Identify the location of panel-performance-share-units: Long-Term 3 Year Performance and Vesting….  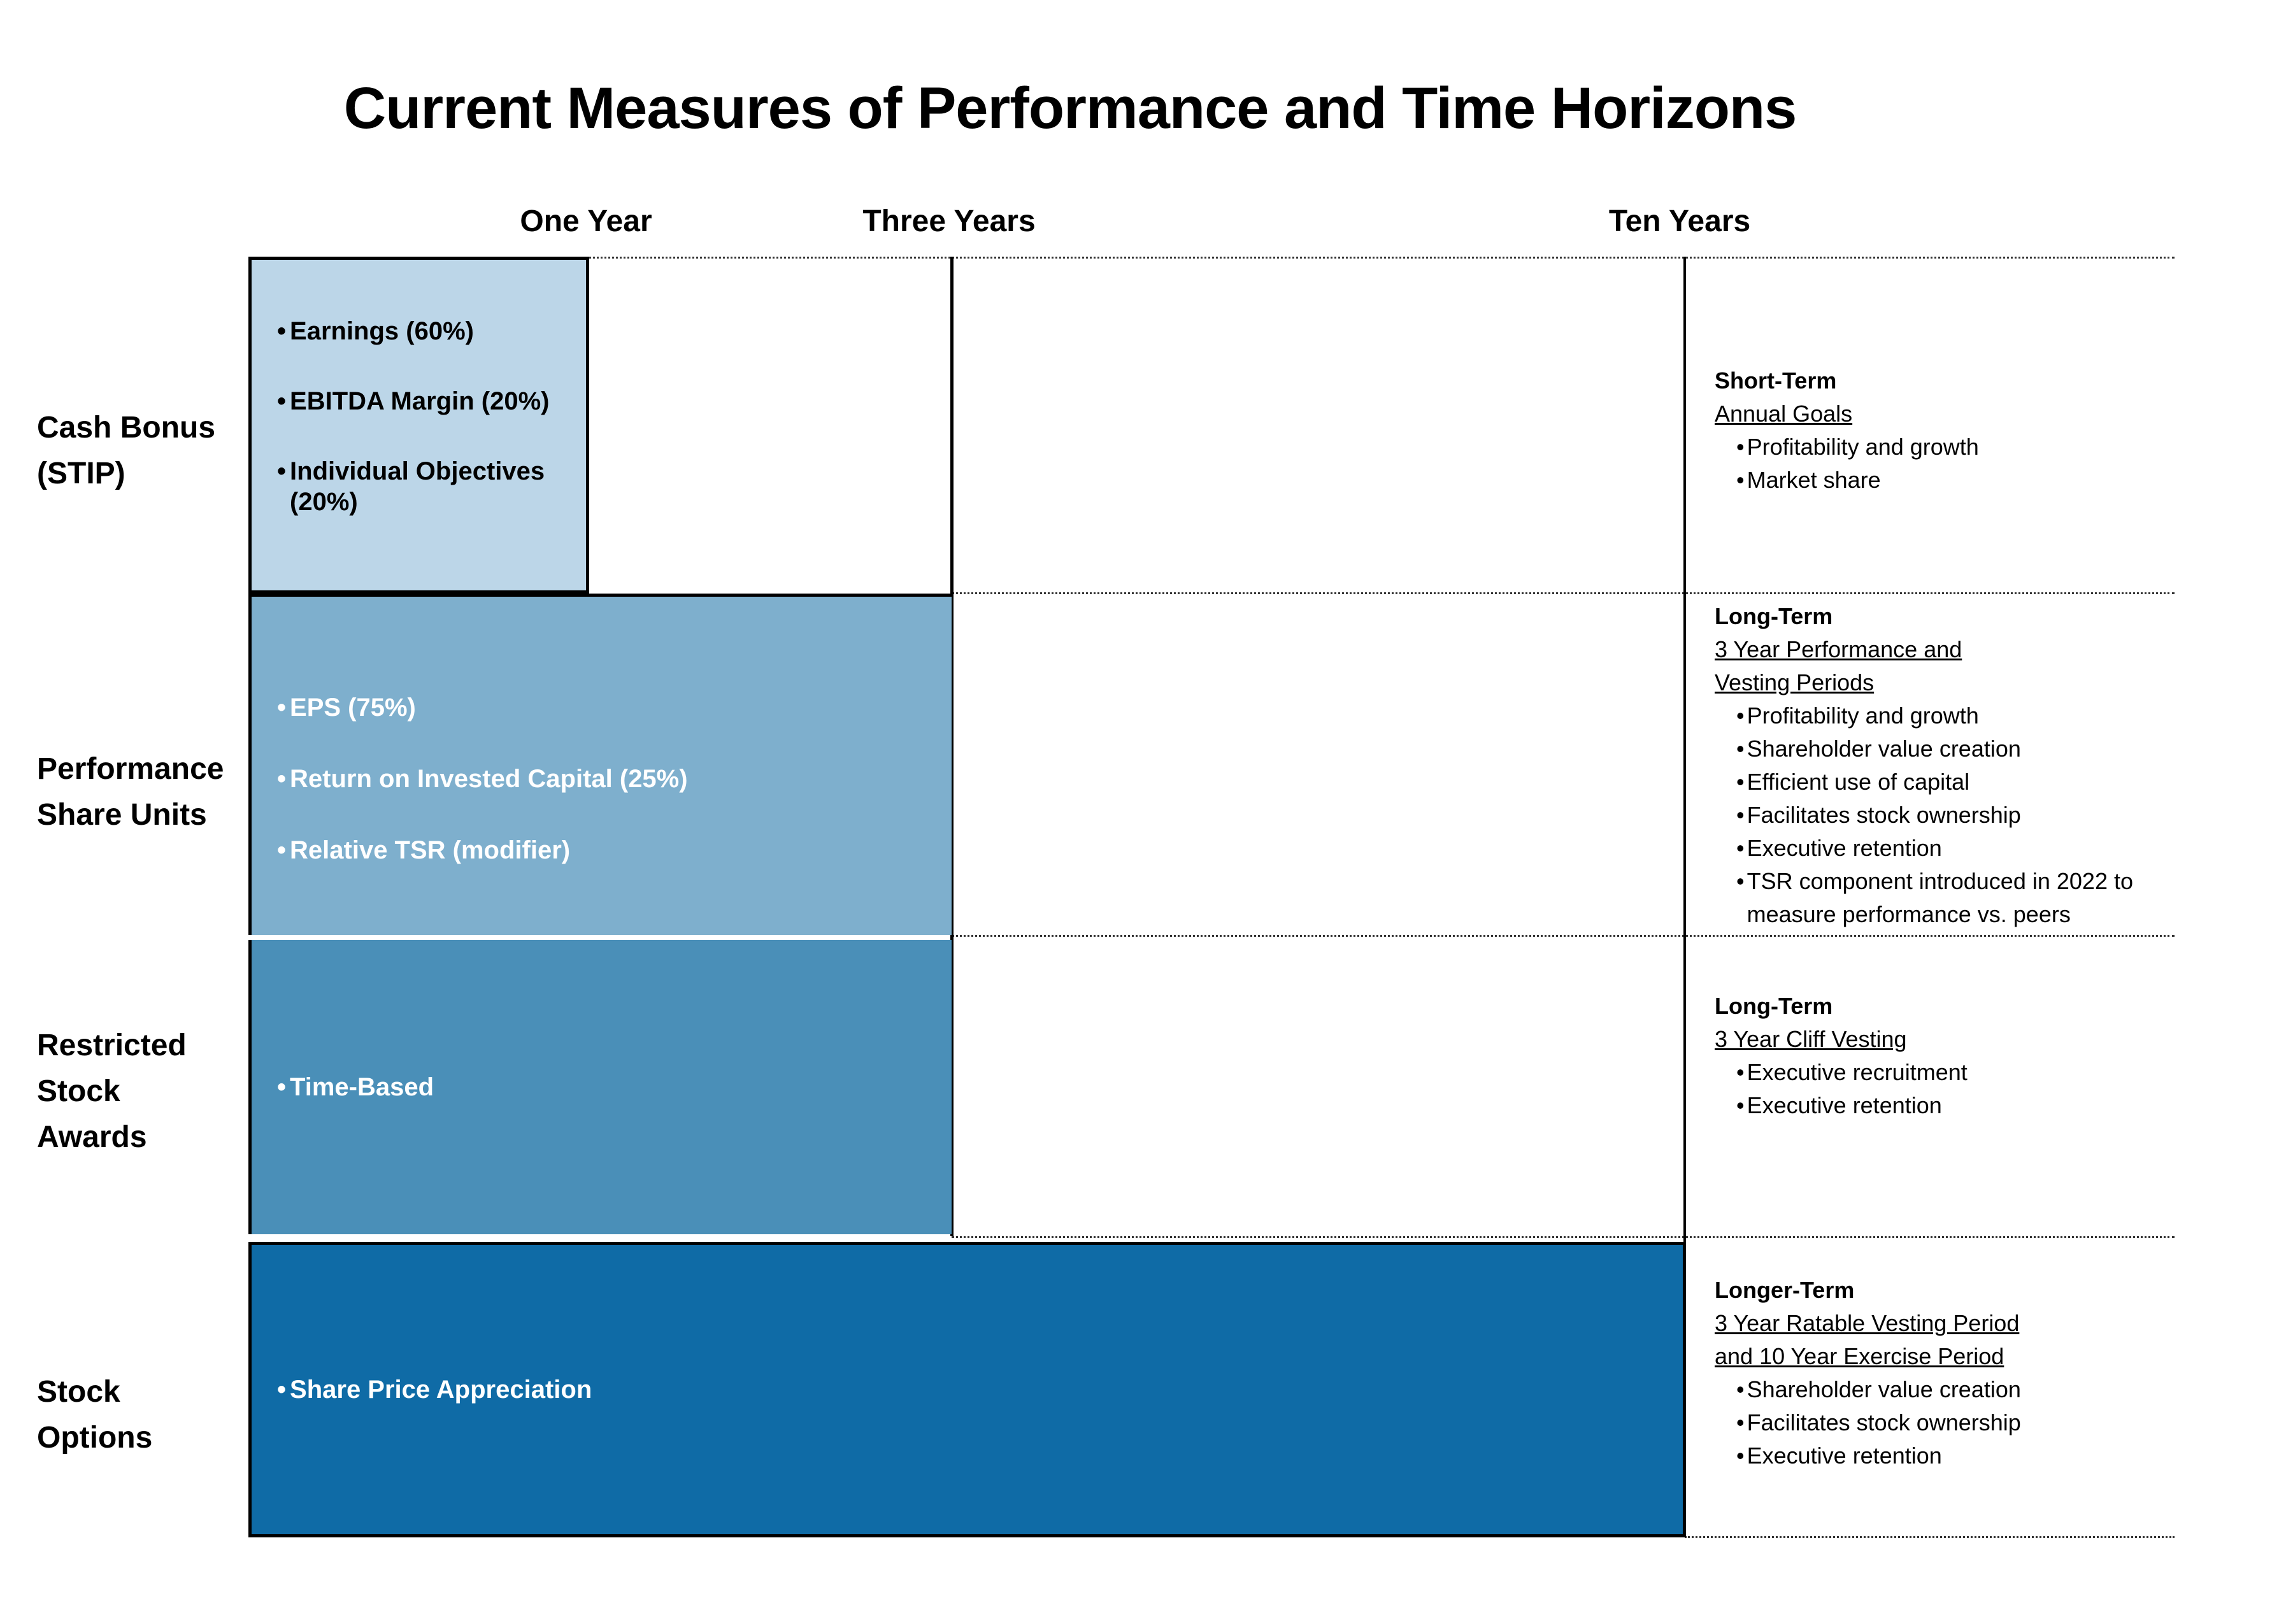
(1950, 765).